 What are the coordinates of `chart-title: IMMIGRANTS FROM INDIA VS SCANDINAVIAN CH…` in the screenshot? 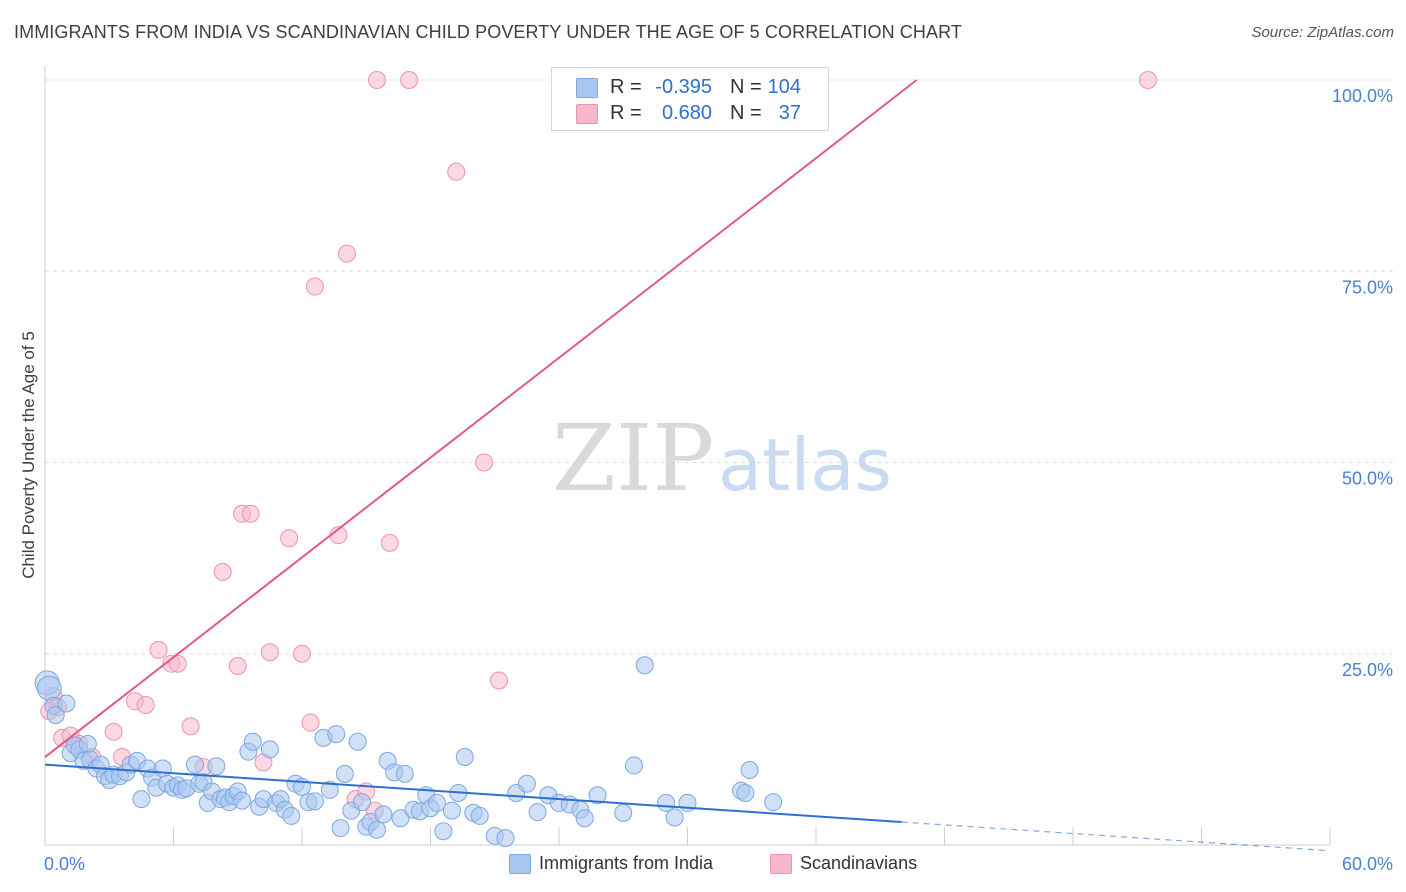 It's located at (488, 32).